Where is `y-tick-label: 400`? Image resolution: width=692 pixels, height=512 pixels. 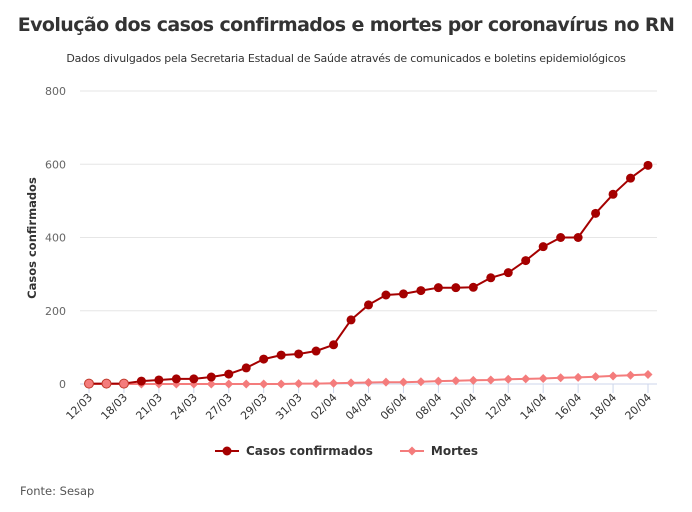 y-tick-label: 400 is located at coordinates (55, 238).